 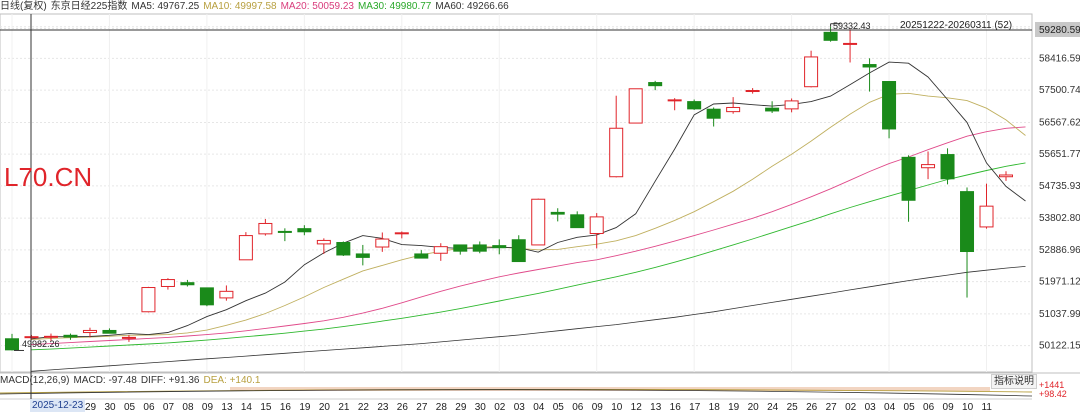 I want to click on date-tick-label: 12, so click(x=637, y=407).